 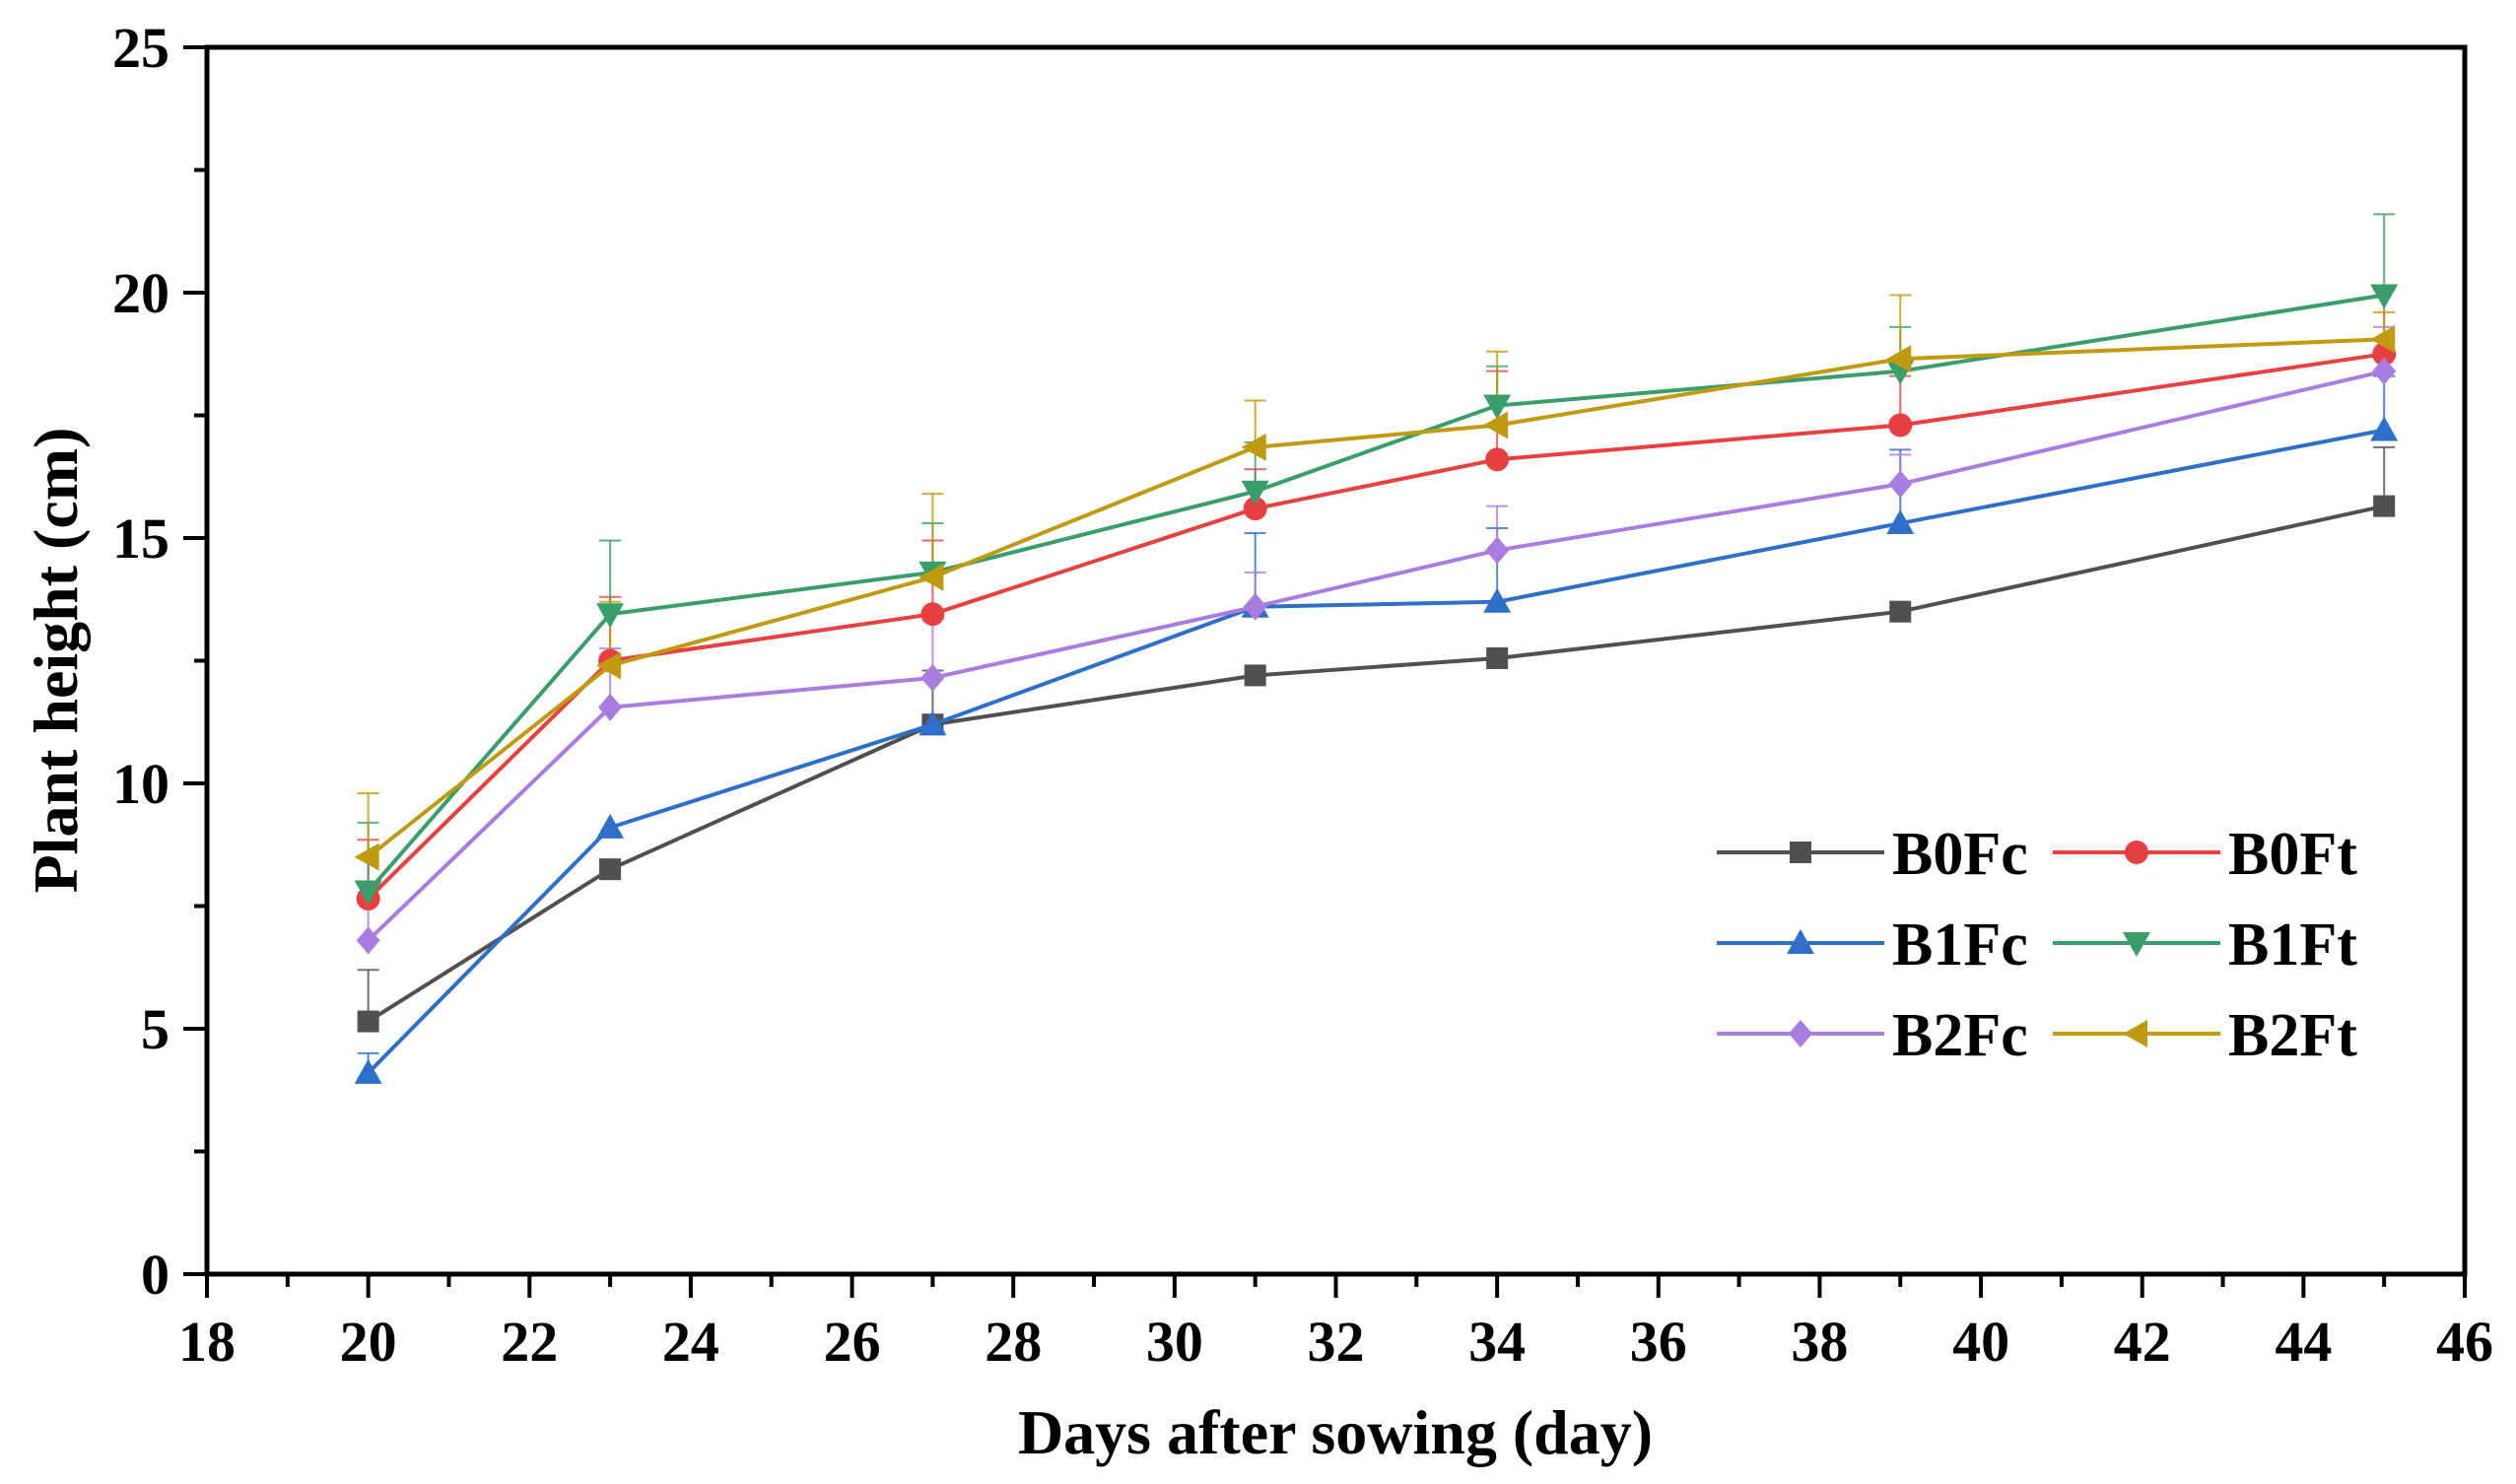 What do you see at coordinates (1496, 425) in the screenshot?
I see `point-b2ft-x34` at bounding box center [1496, 425].